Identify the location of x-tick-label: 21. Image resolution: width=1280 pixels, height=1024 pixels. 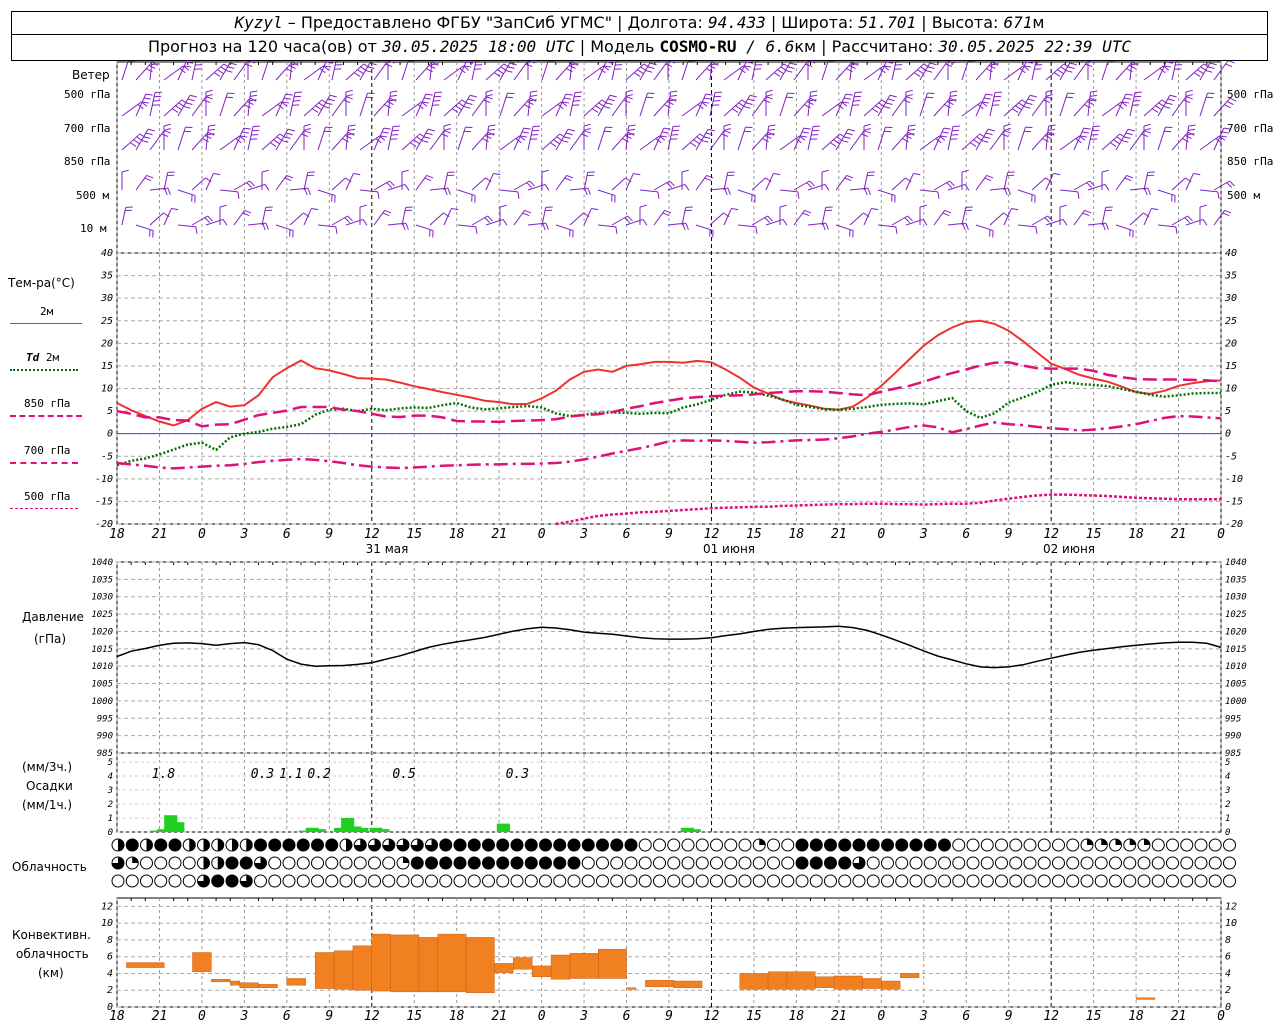
(1179, 1016).